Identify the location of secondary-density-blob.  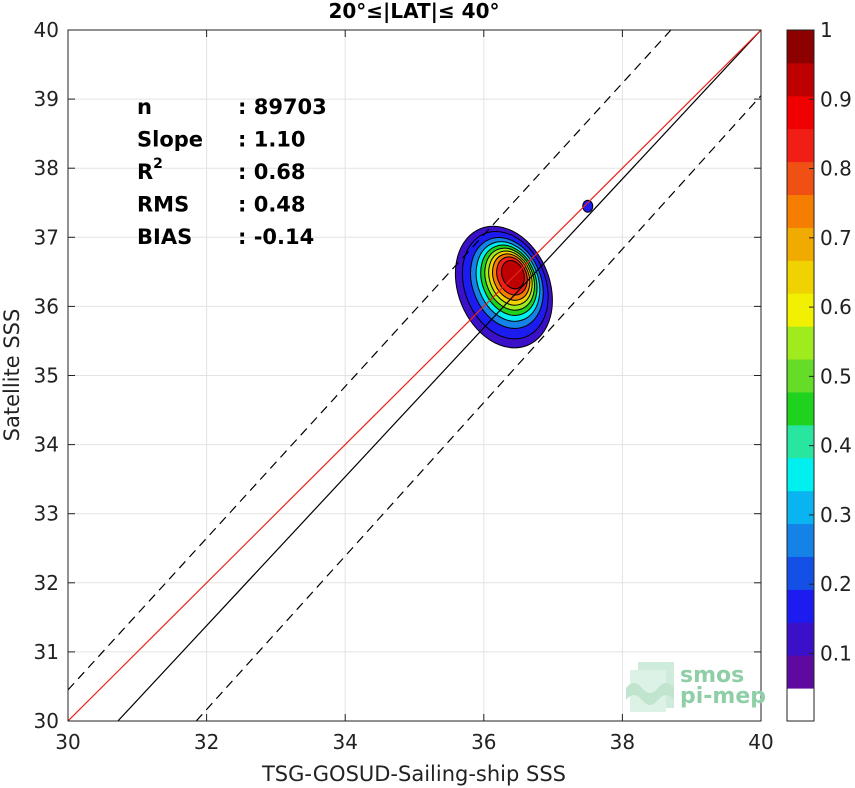
(588, 206).